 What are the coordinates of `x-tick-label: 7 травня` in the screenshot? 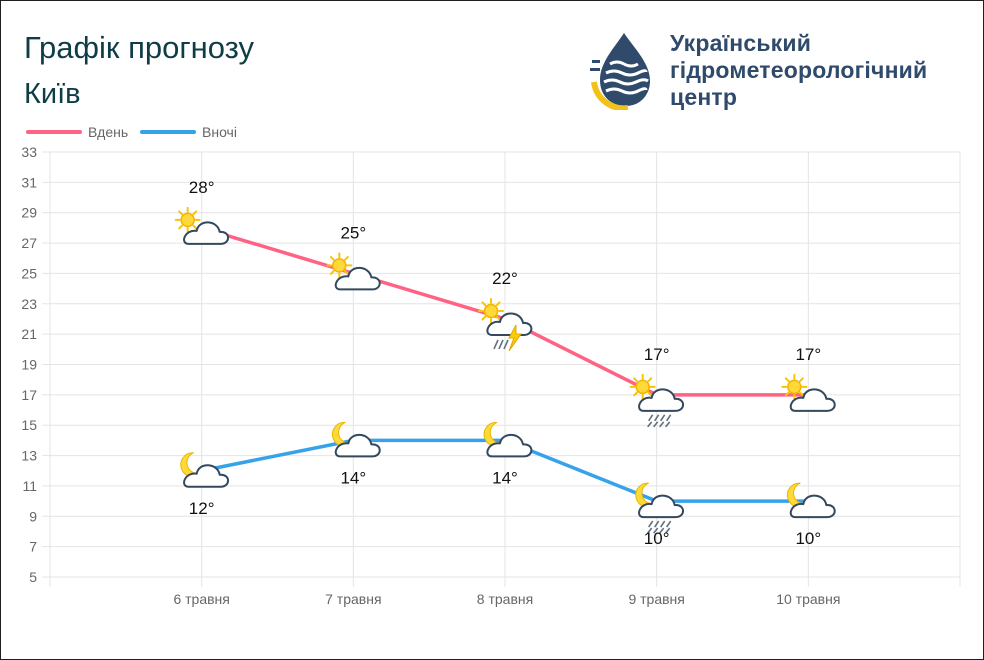 It's located at (353, 599).